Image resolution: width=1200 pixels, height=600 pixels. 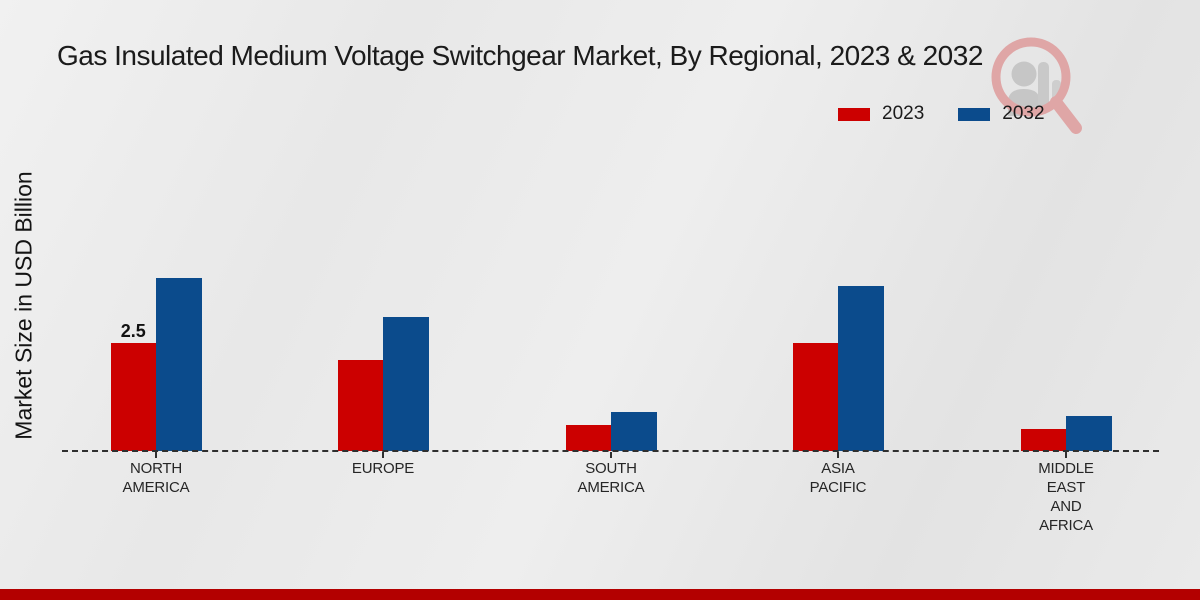 I want to click on legend-swatch-2032, so click(x=974, y=114).